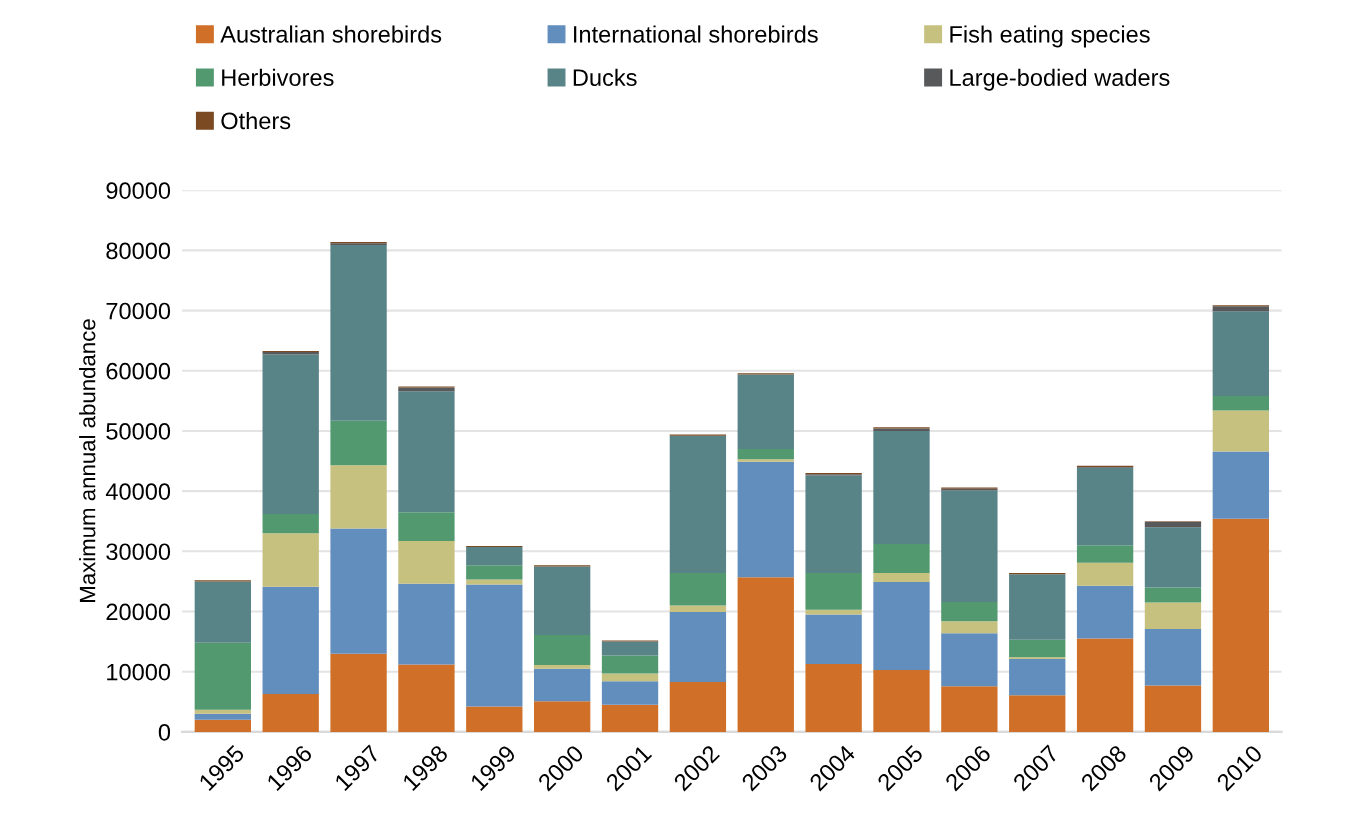  I want to click on y-tick-label: 10000, so click(139, 672).